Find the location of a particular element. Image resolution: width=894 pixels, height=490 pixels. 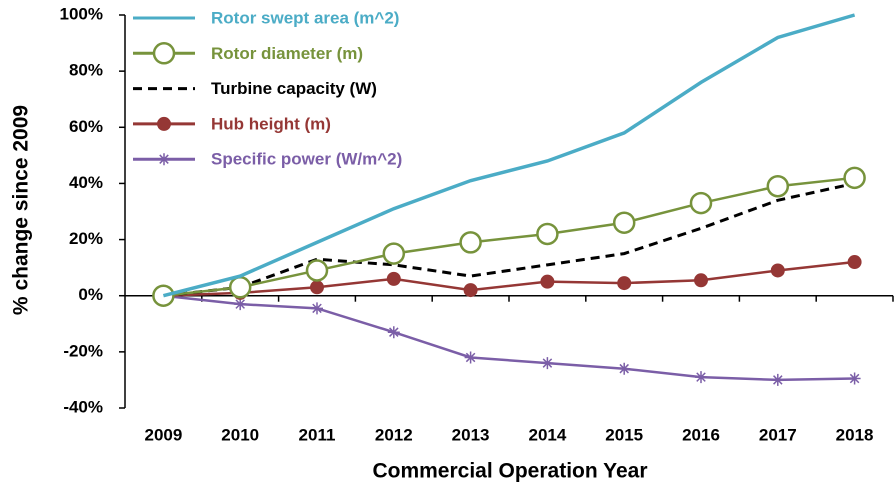

x-tick-label: 2018 is located at coordinates (855, 434).